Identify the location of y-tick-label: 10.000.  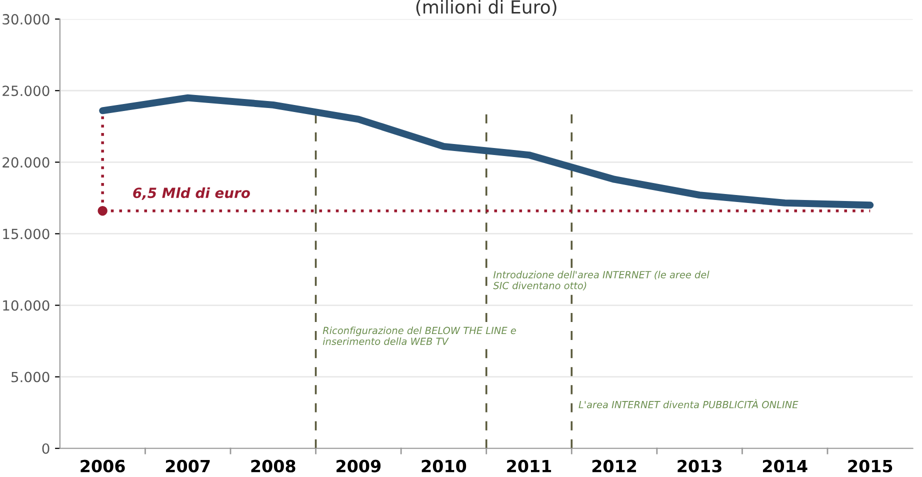
(26, 305).